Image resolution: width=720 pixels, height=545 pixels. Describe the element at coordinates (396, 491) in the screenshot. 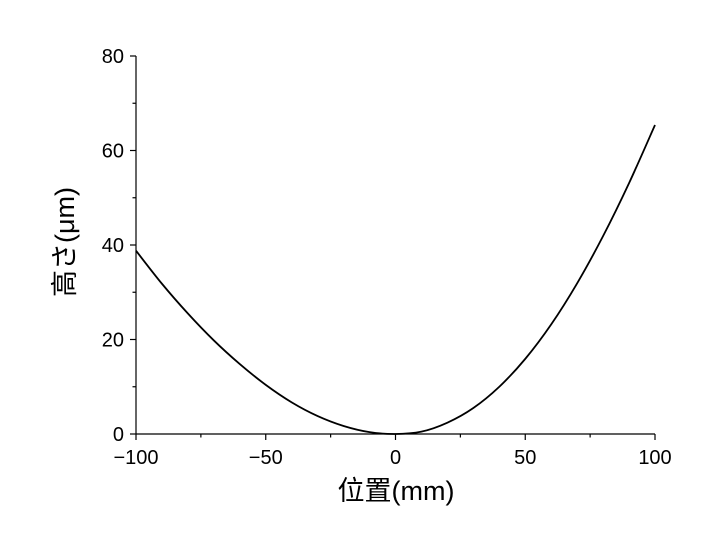

I see `x-axis-title: 位置(mm)` at that location.